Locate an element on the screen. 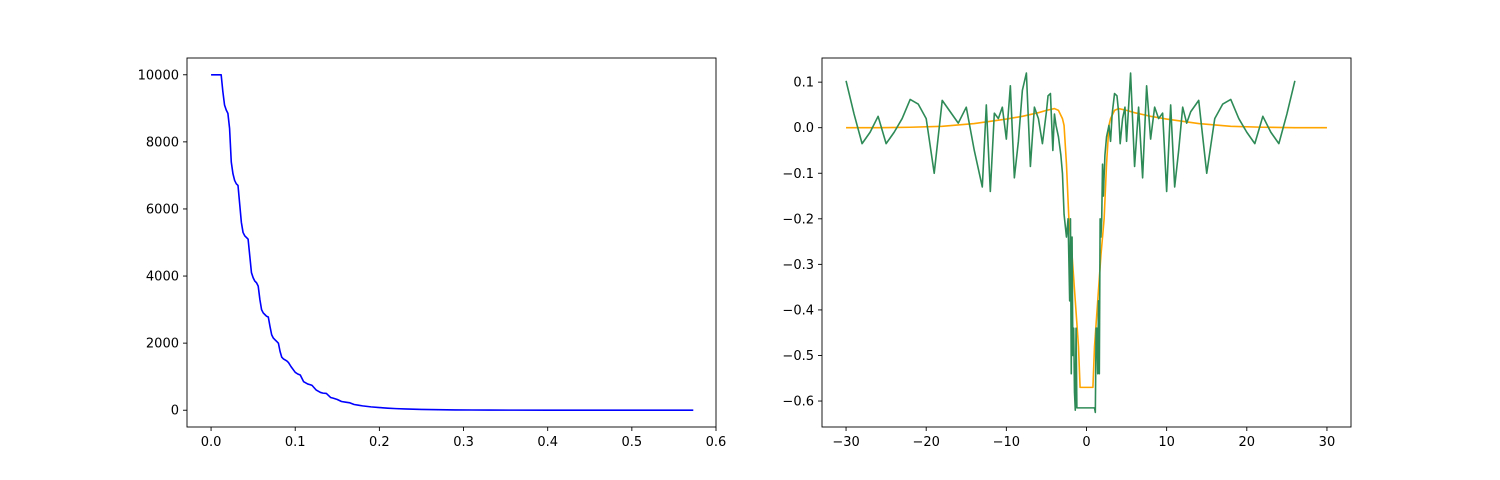  right-xtick-label: 0 is located at coordinates (1086, 442).